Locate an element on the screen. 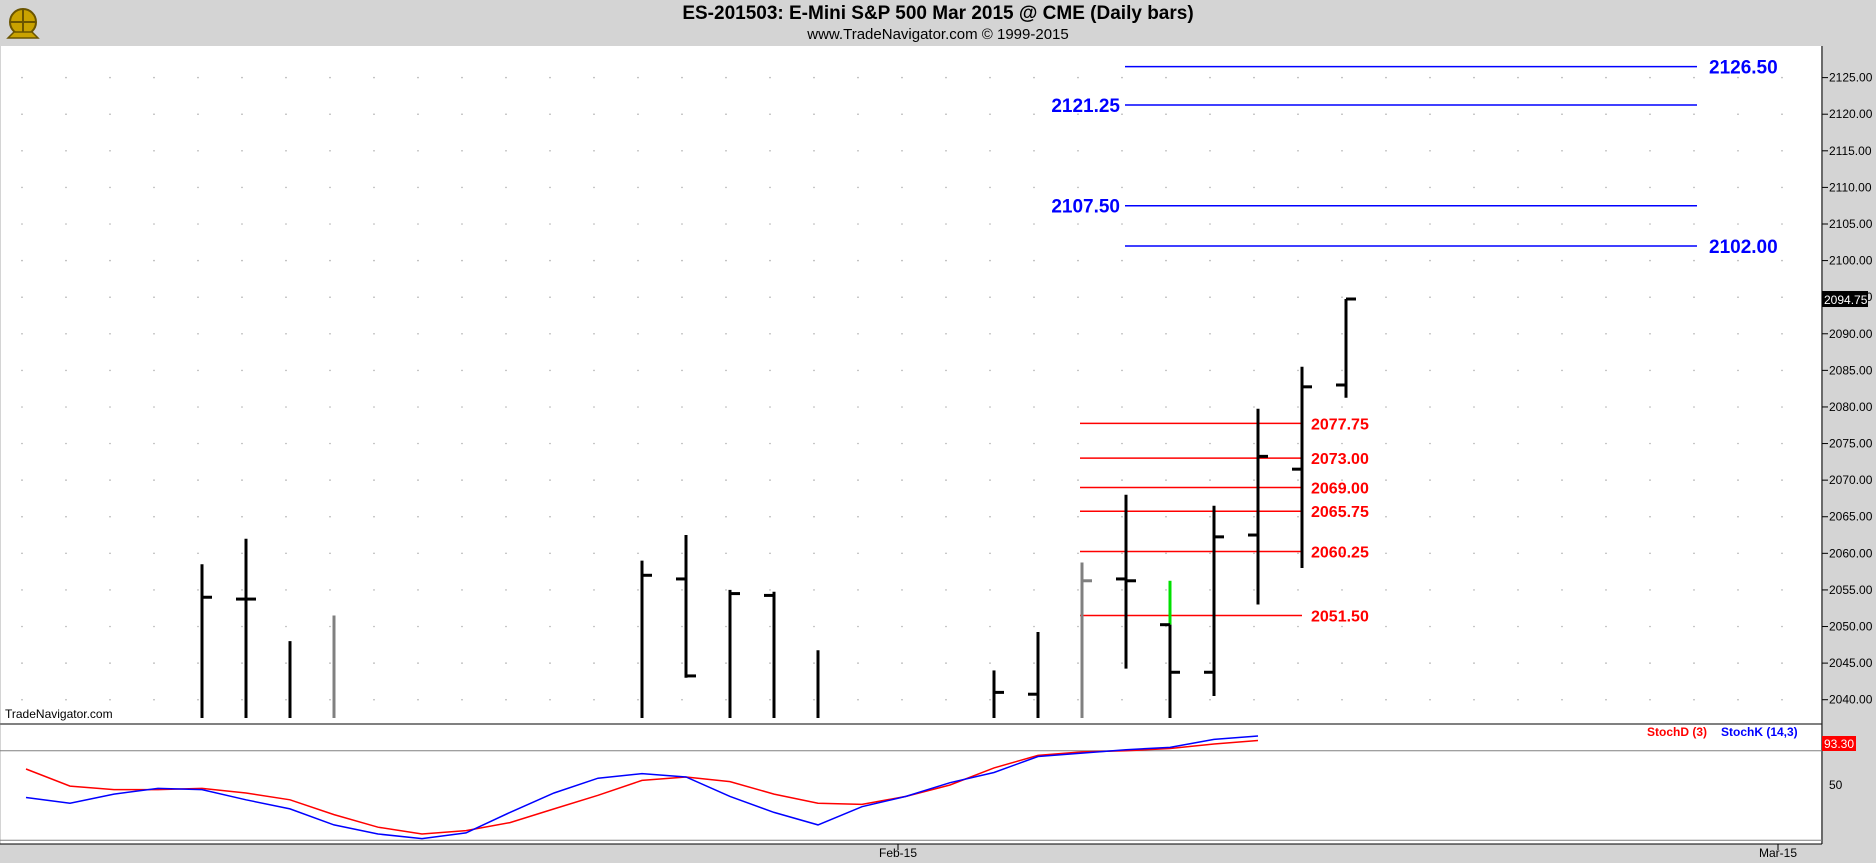 Image resolution: width=1876 pixels, height=863 pixels. support-line-label: 2065.75 is located at coordinates (1340, 512).